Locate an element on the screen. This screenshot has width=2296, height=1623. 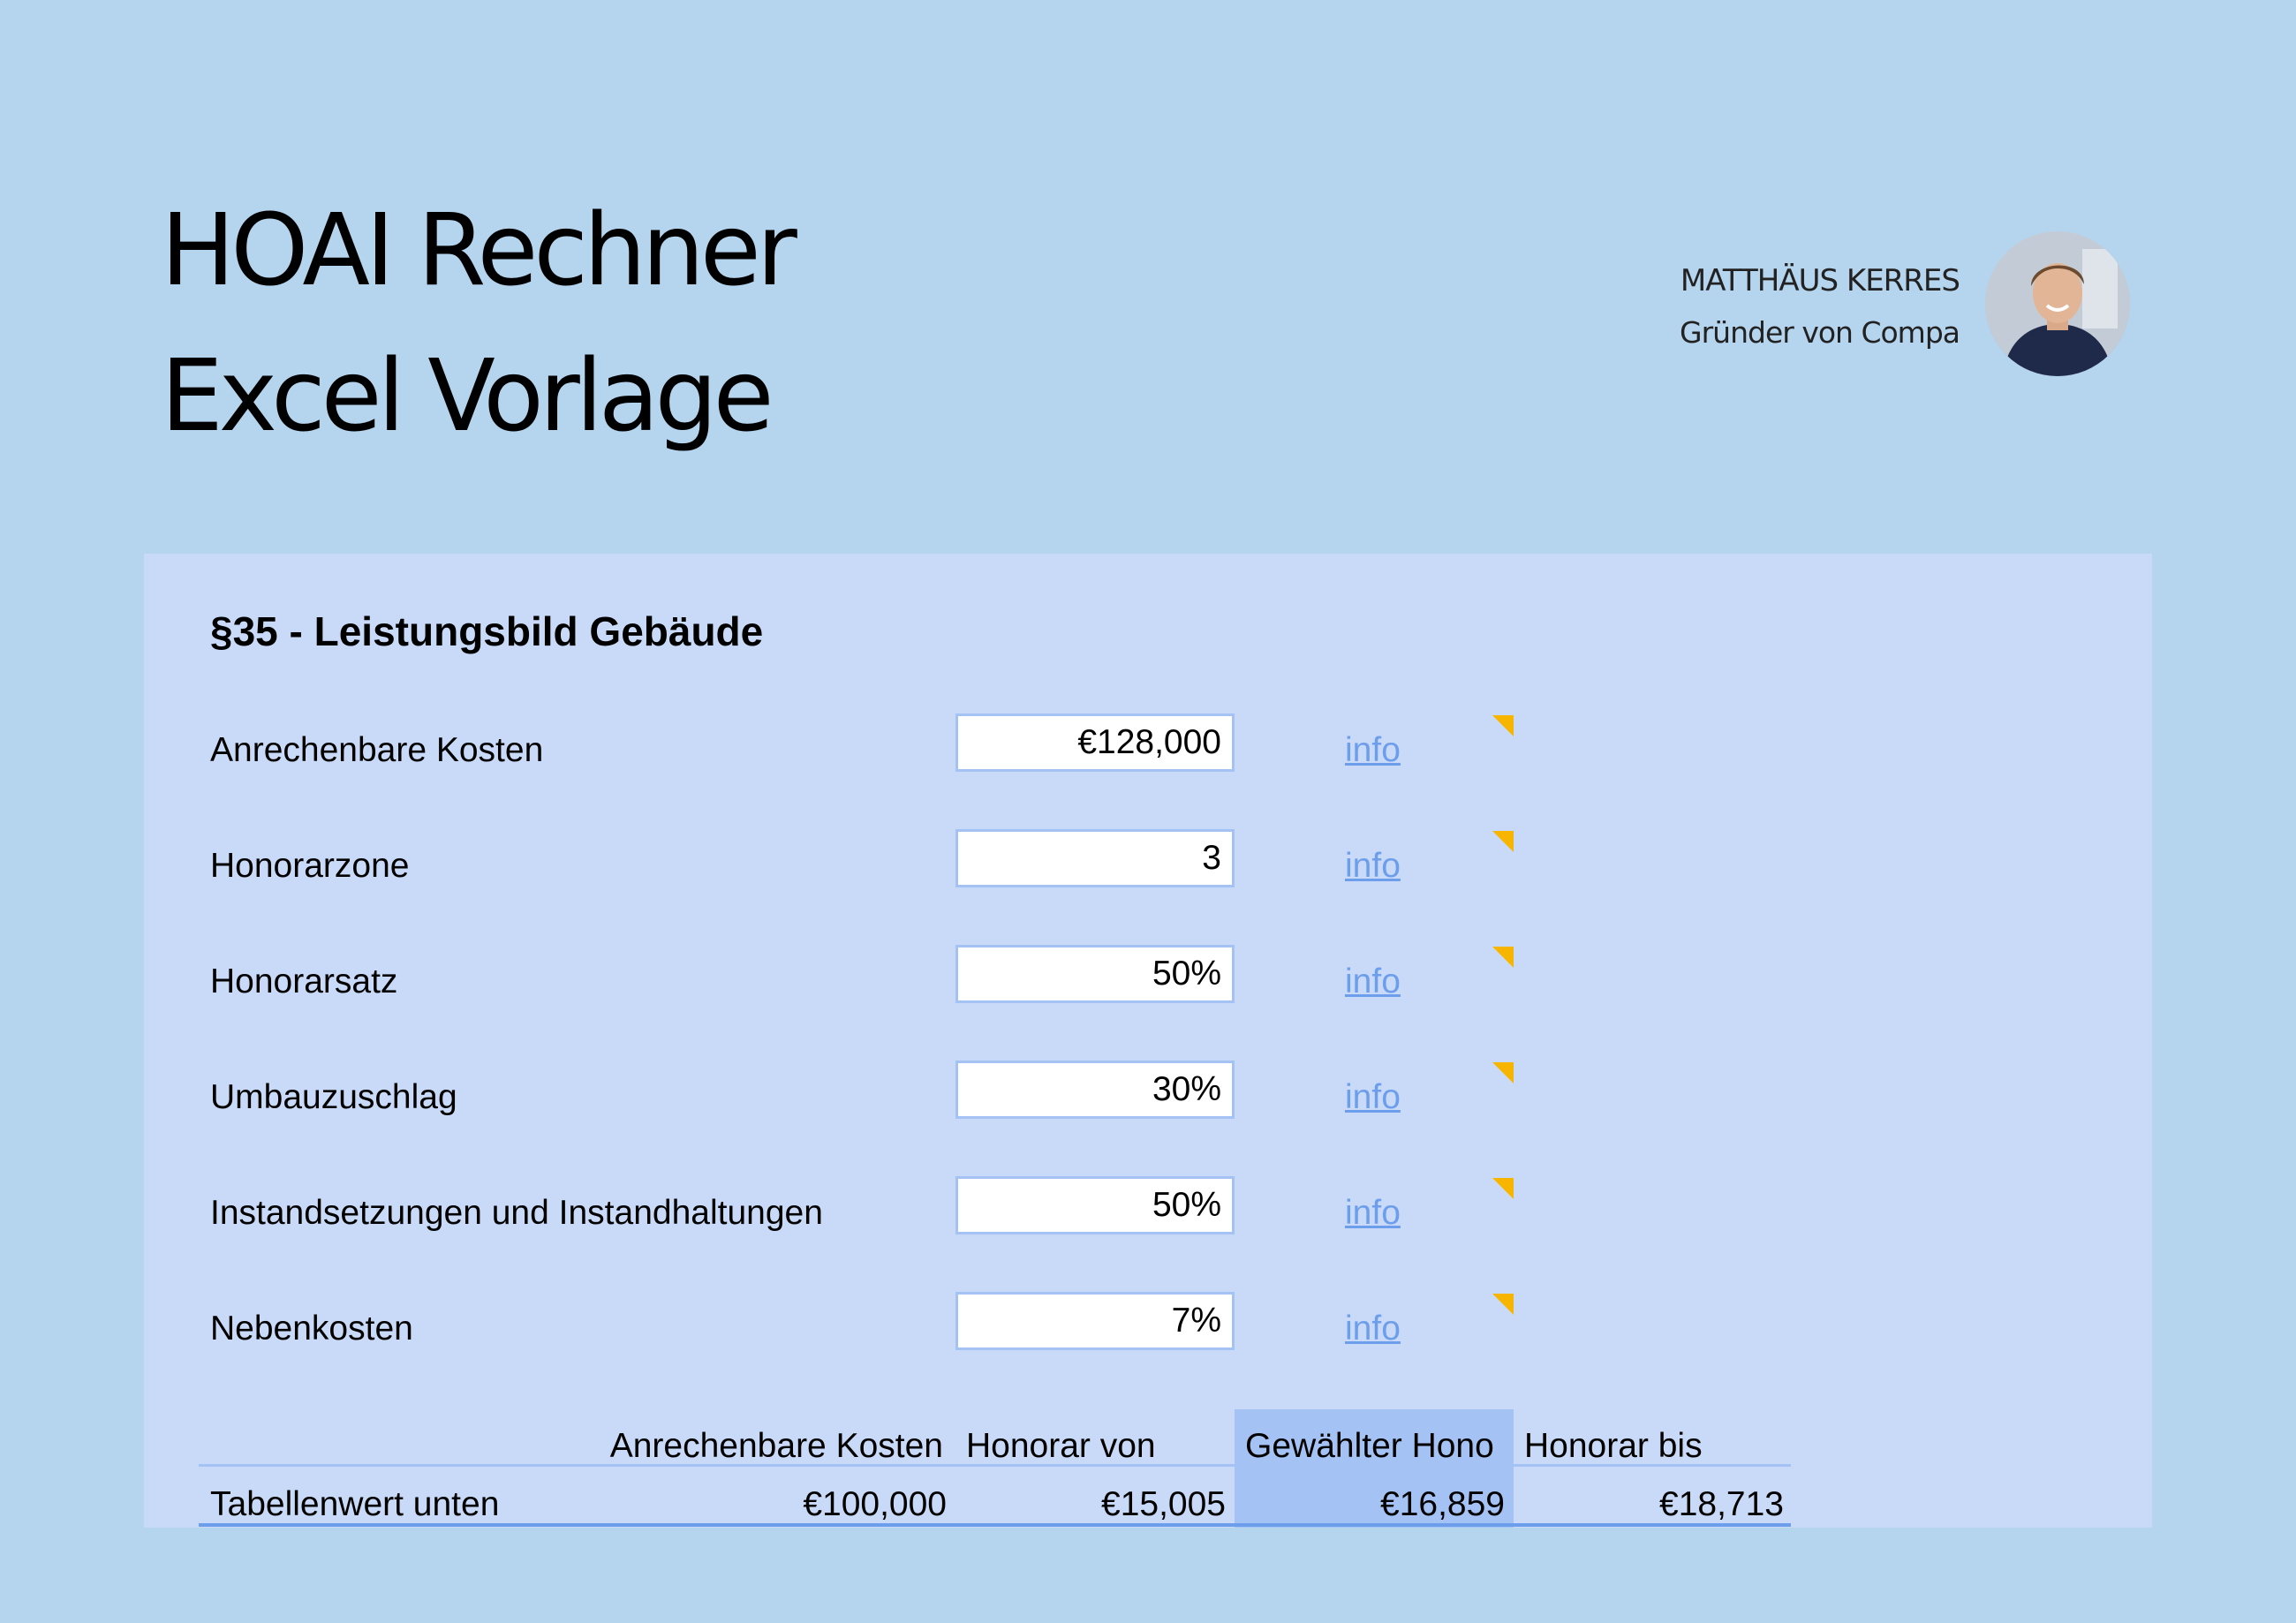
row-label-anrechenbare-kosten: Anrechenbare Kosten is located at coordinates (377, 750).